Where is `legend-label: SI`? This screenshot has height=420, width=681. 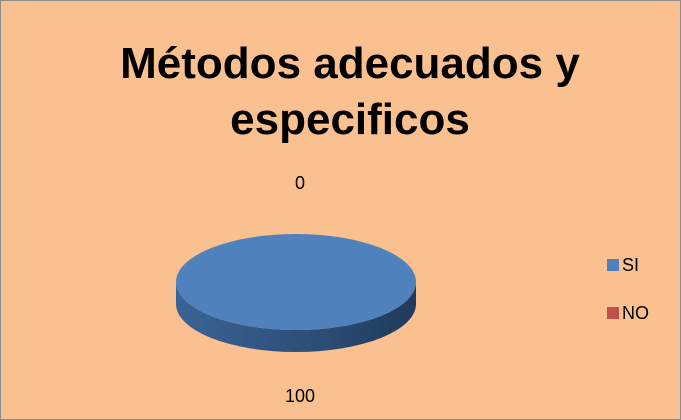 legend-label: SI is located at coordinates (630, 265).